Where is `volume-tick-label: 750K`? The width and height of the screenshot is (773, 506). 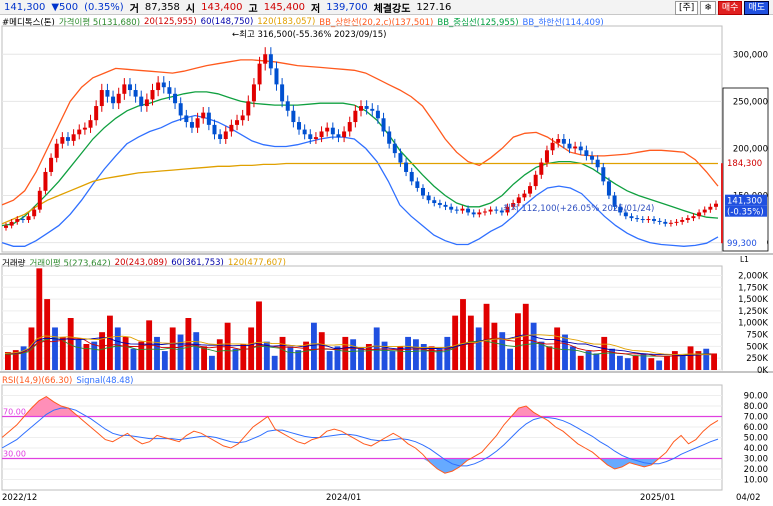 volume-tick-label: 750K is located at coordinates (757, 336).